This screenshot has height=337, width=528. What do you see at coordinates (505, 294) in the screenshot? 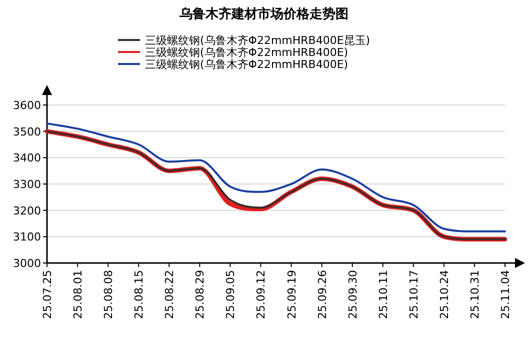
I see `x-tick-label: 25.11.04` at bounding box center [505, 294].